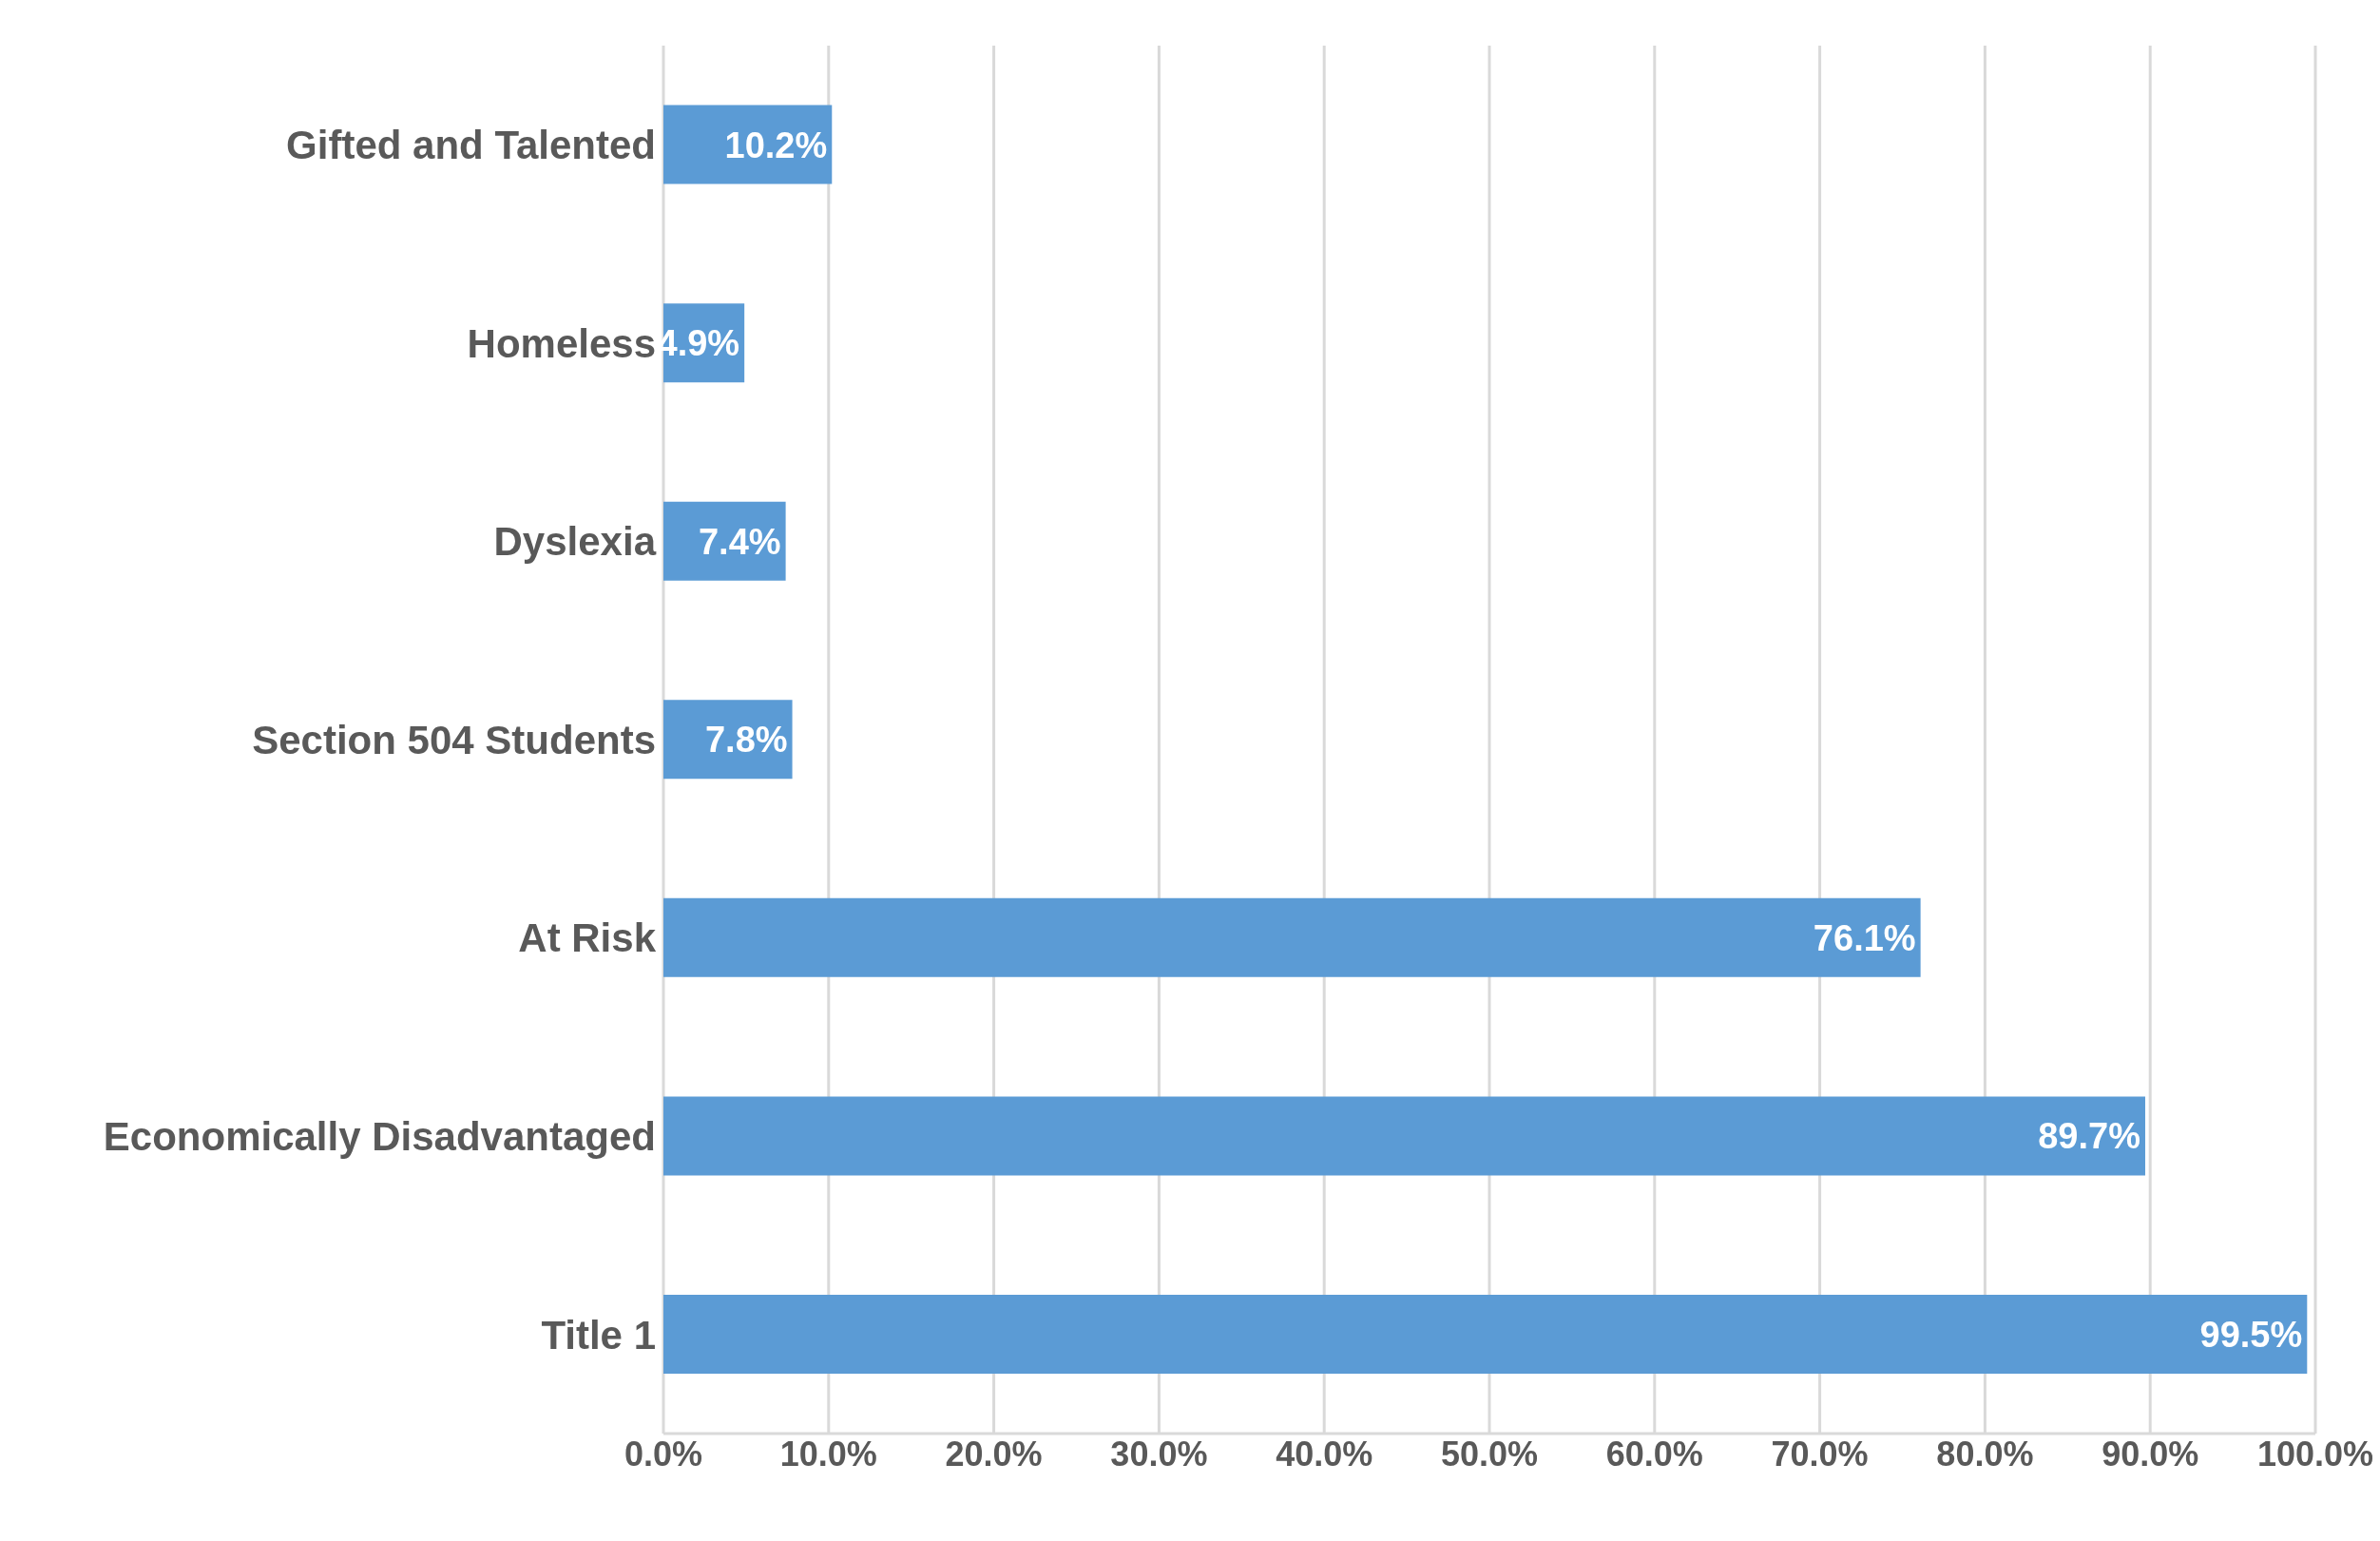  What do you see at coordinates (663, 1454) in the screenshot?
I see `x-tick-label: 0.0%` at bounding box center [663, 1454].